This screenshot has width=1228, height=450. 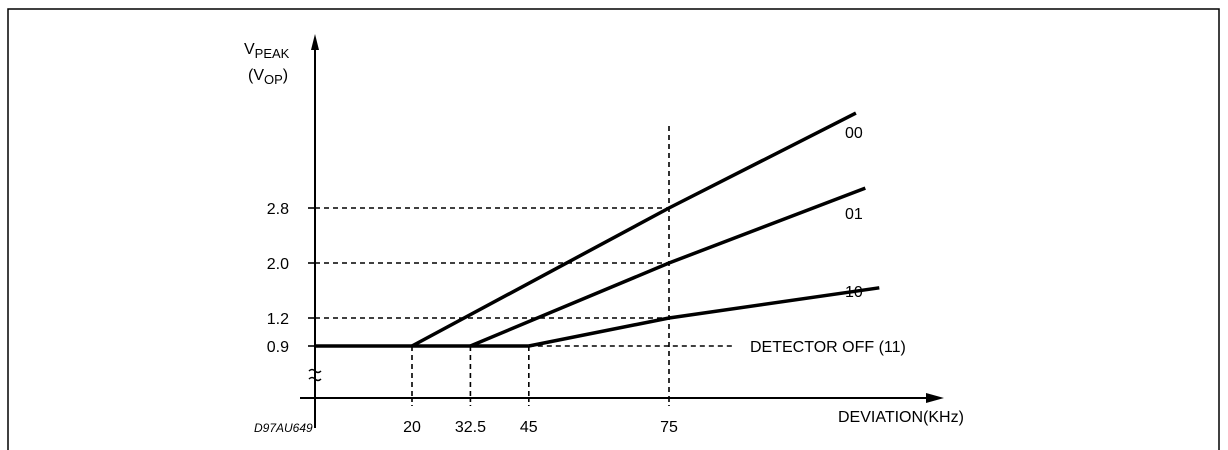 I want to click on series-label-2: 10, so click(x=854, y=292).